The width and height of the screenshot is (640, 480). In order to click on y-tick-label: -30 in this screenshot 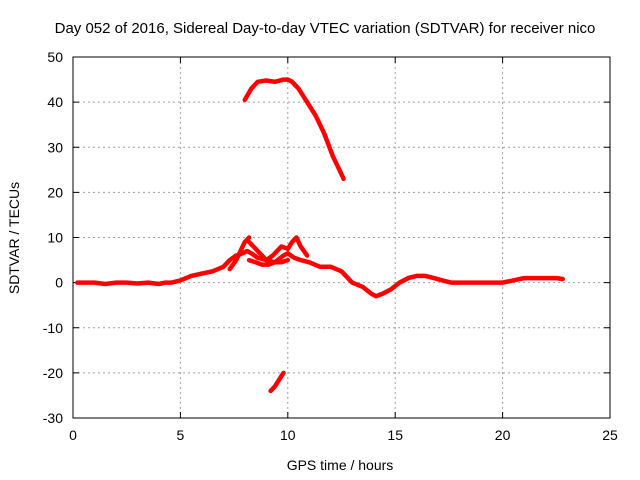, I will do `click(53, 418)`.